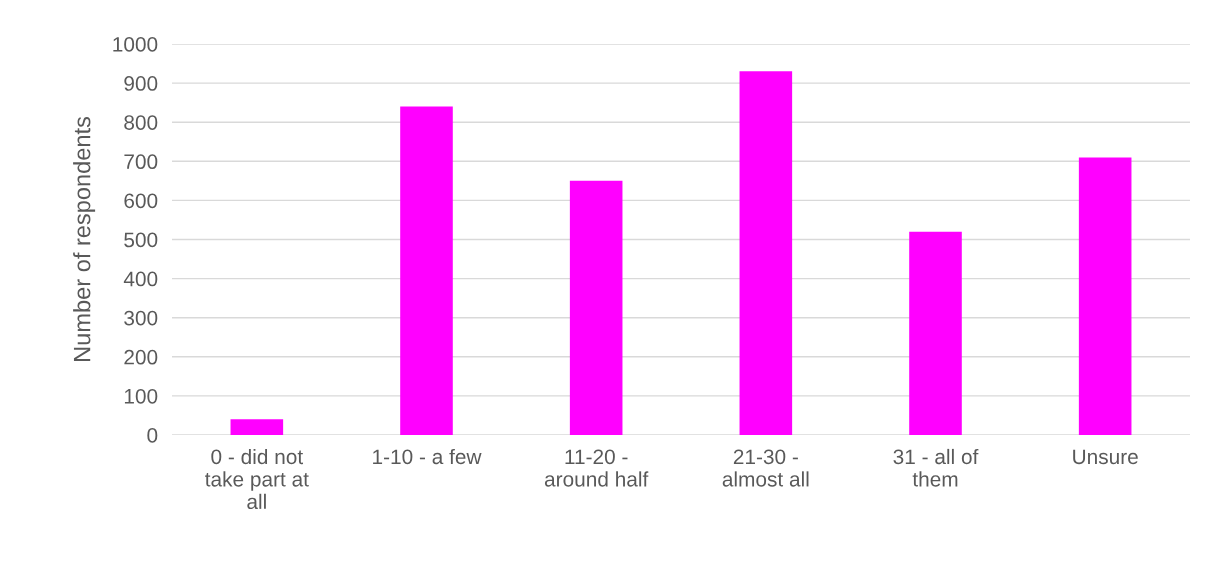 The width and height of the screenshot is (1206, 569). I want to click on y-tick-label: 700, so click(141, 162).